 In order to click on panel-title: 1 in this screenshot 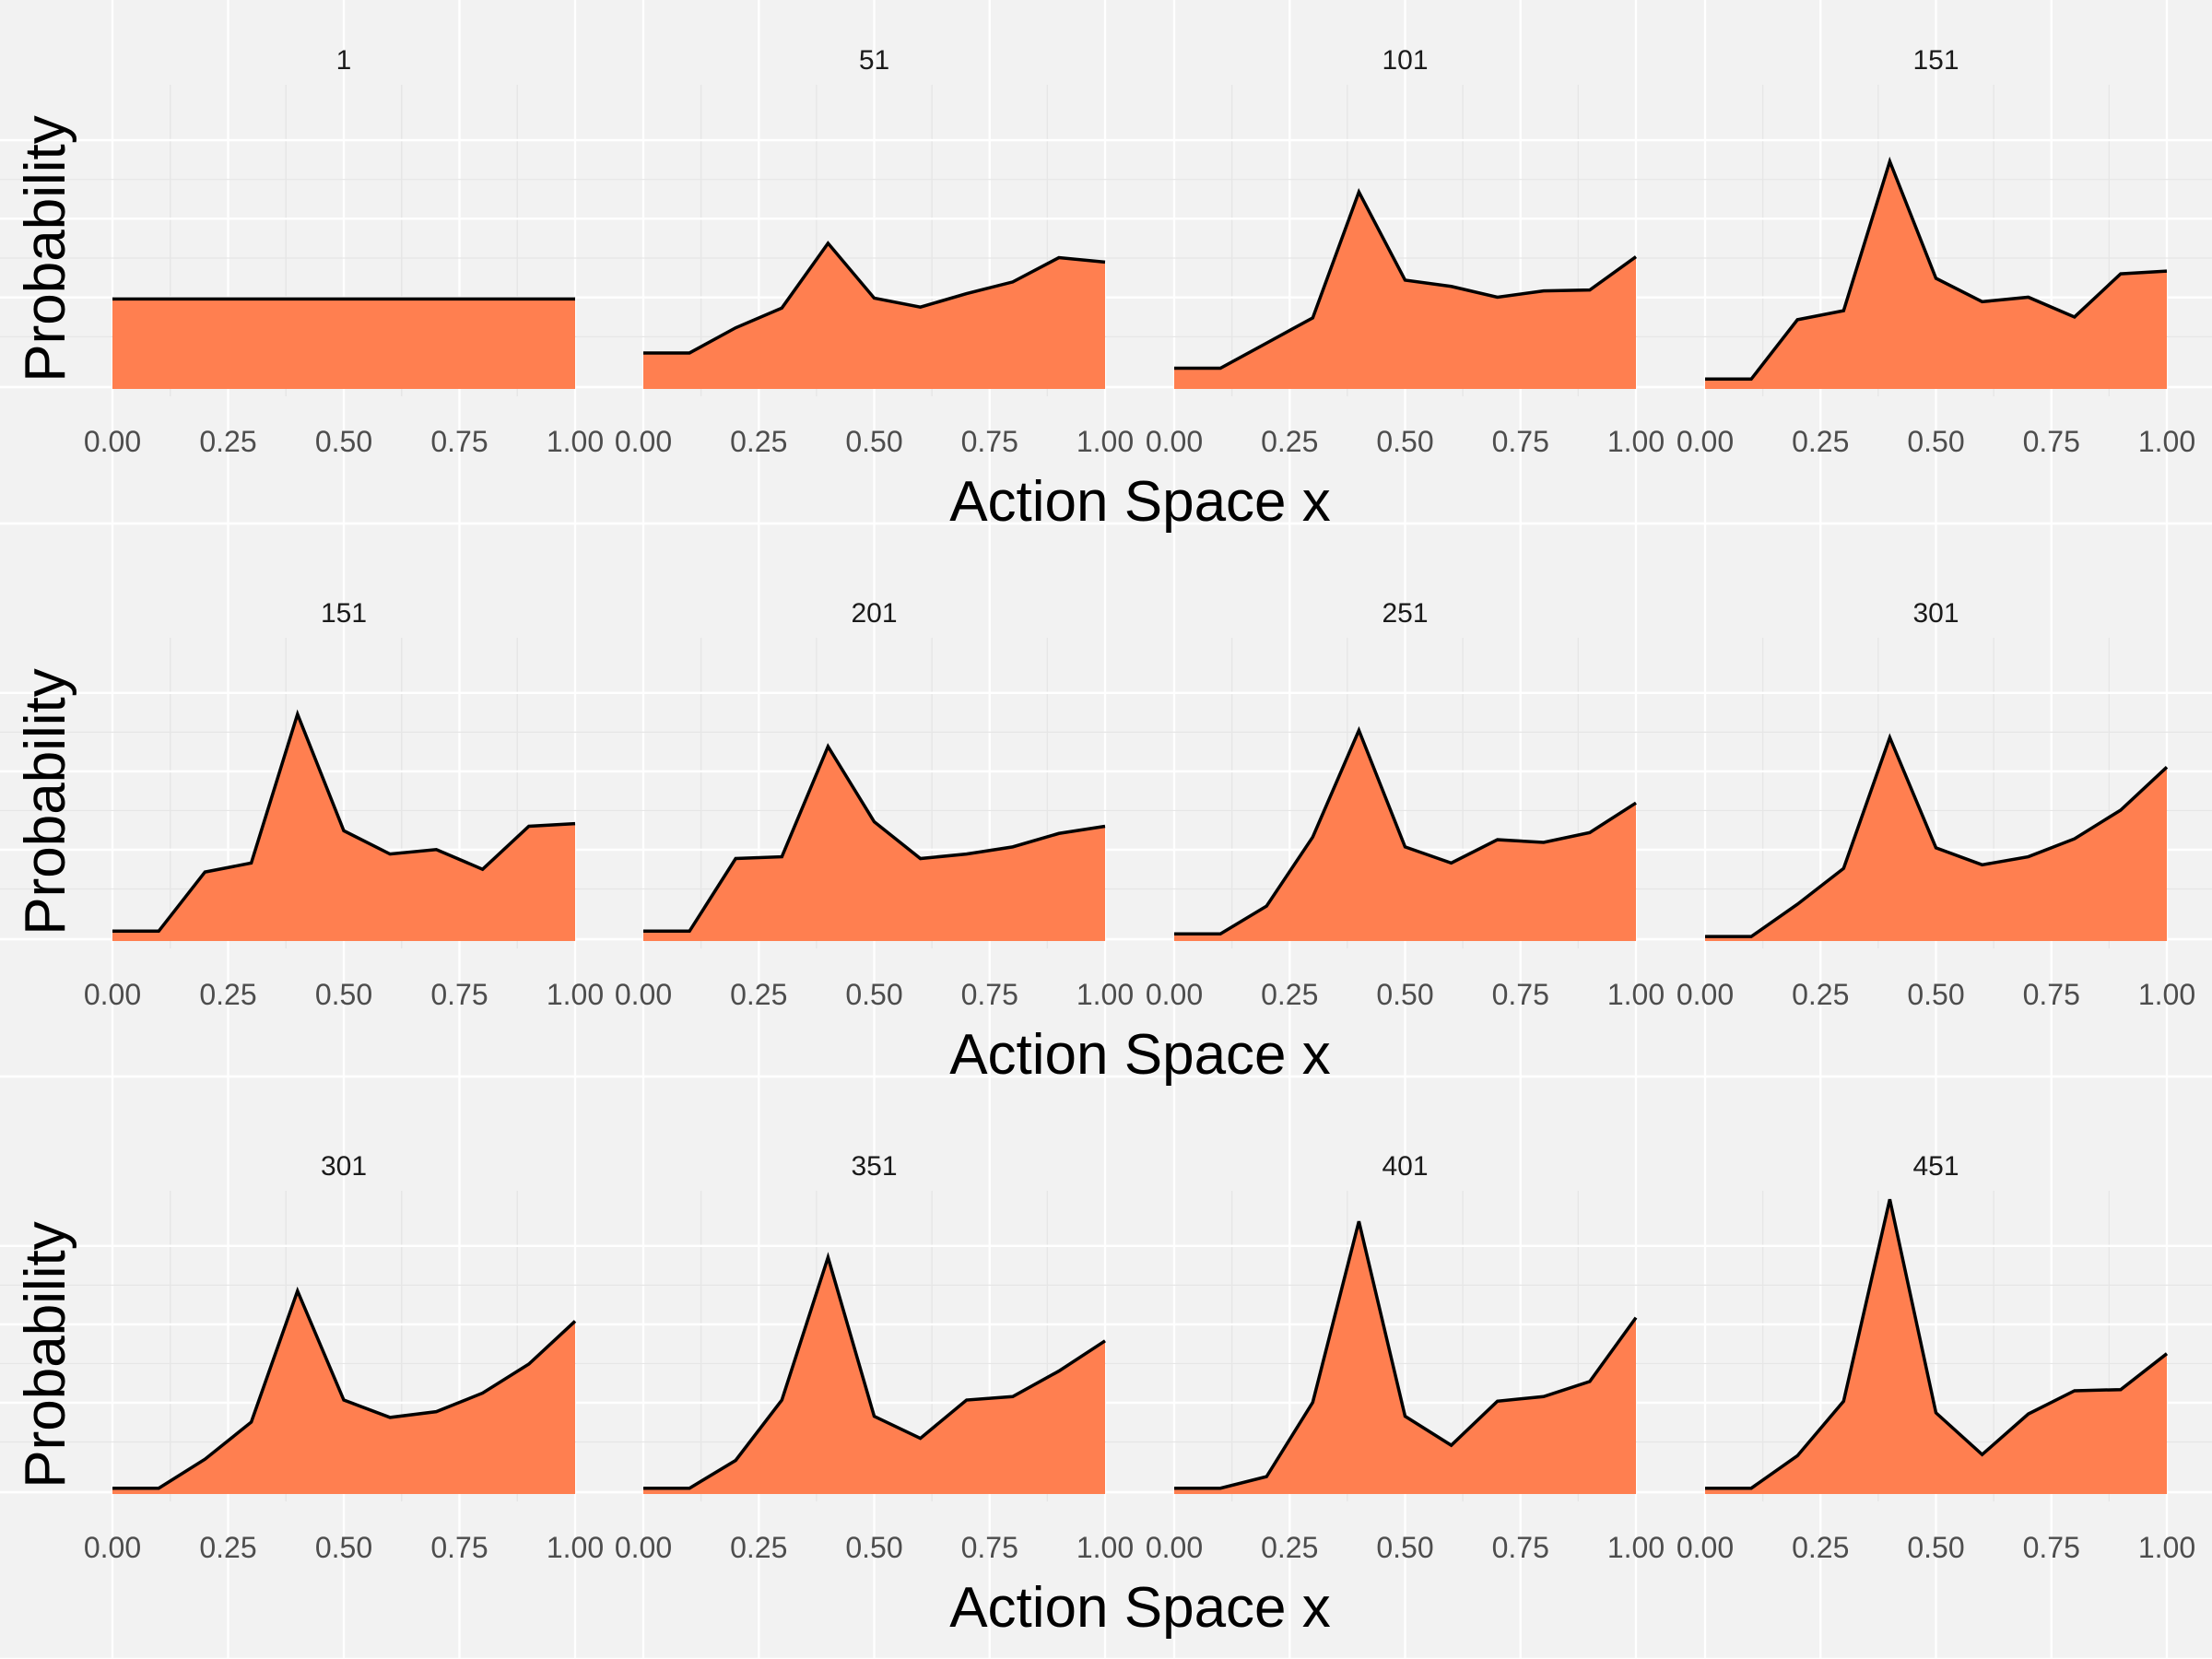, I will do `click(344, 60)`.